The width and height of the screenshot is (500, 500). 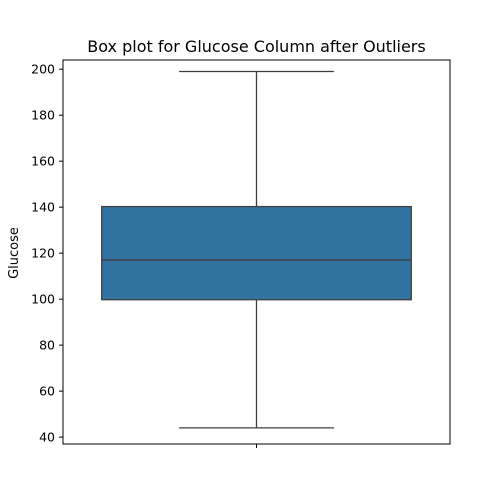 I want to click on y-tick-label-100: 100, so click(x=43, y=299).